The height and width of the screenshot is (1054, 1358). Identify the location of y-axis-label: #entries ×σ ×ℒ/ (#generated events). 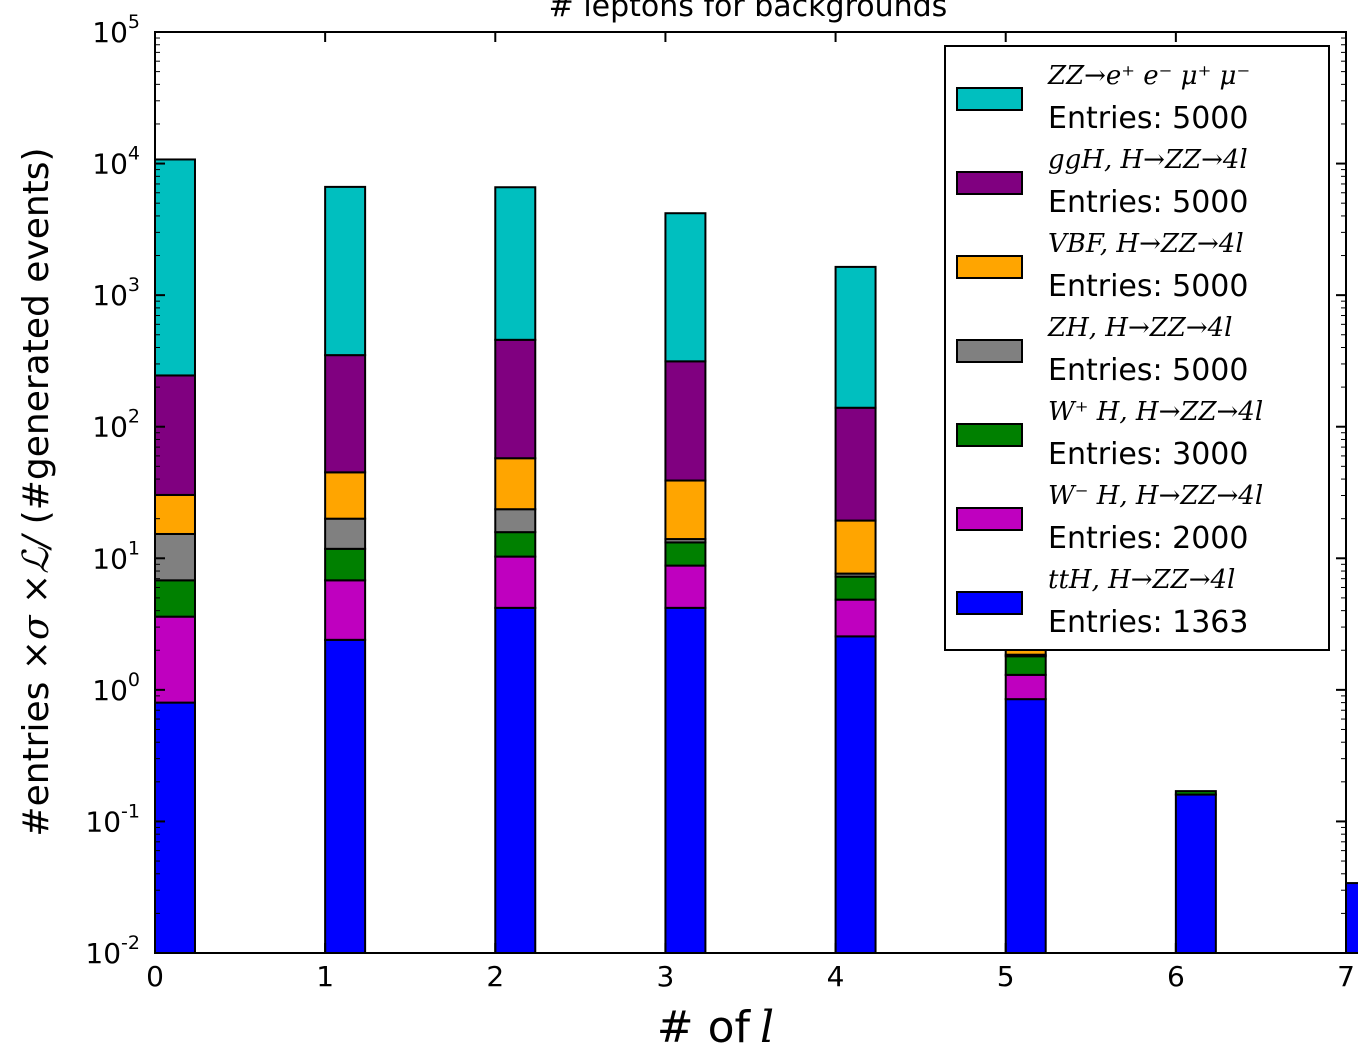
(36, 491).